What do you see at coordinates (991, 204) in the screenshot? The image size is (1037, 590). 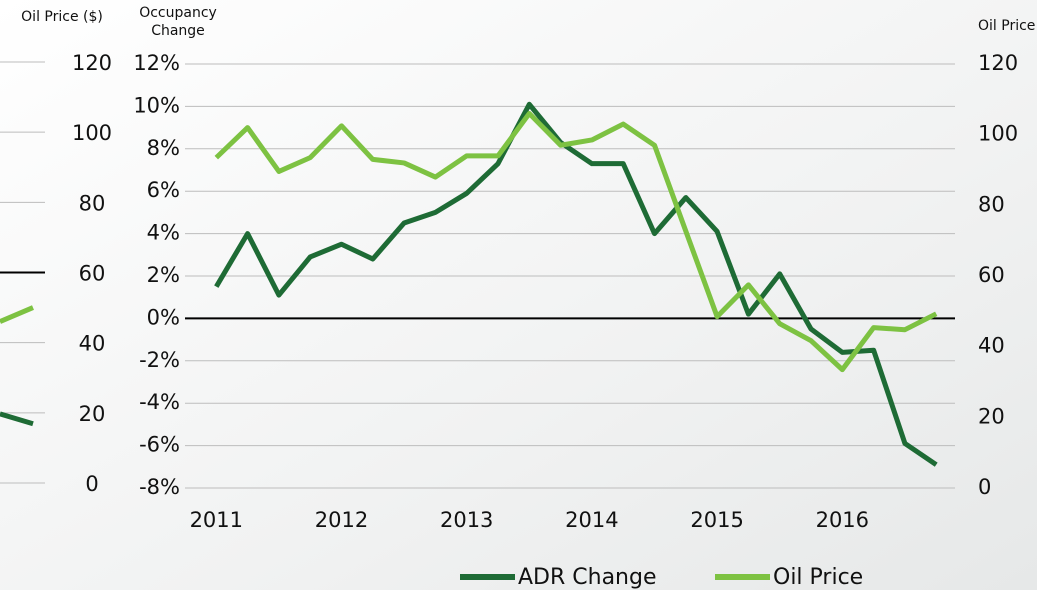 I see `y2-tick-label: 80` at bounding box center [991, 204].